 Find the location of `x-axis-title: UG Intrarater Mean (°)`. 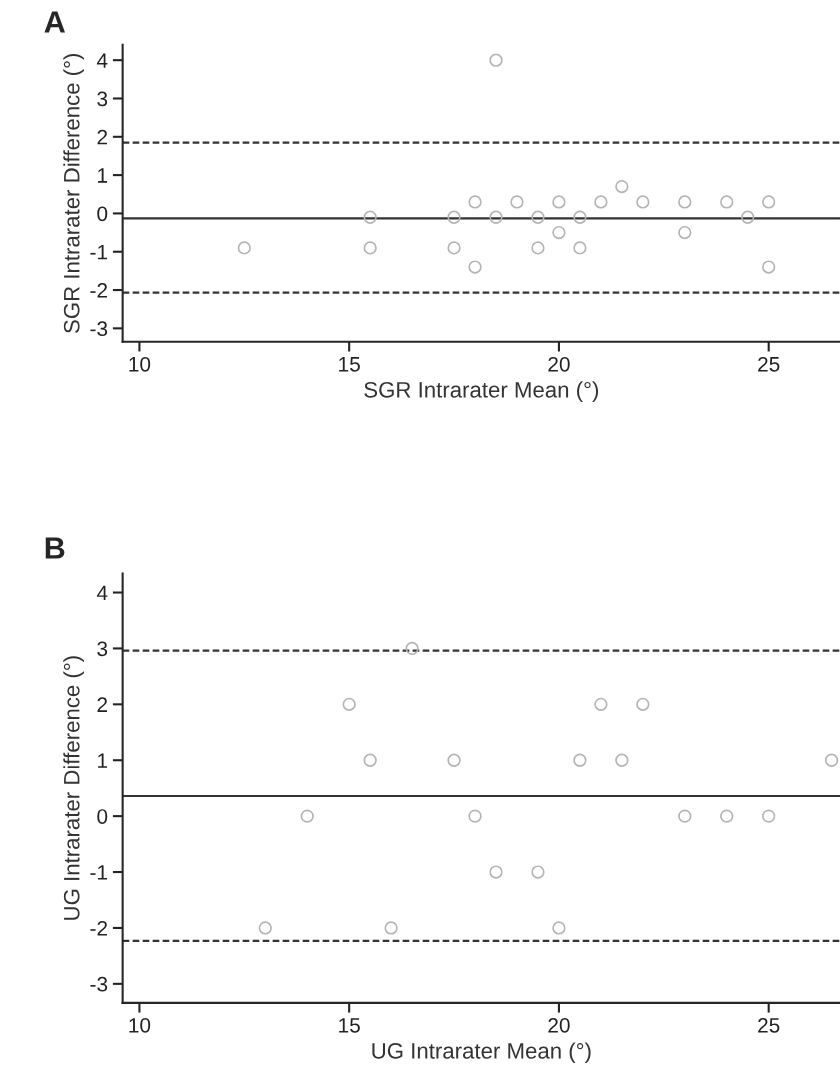

x-axis-title: UG Intrarater Mean (°) is located at coordinates (481, 1053).